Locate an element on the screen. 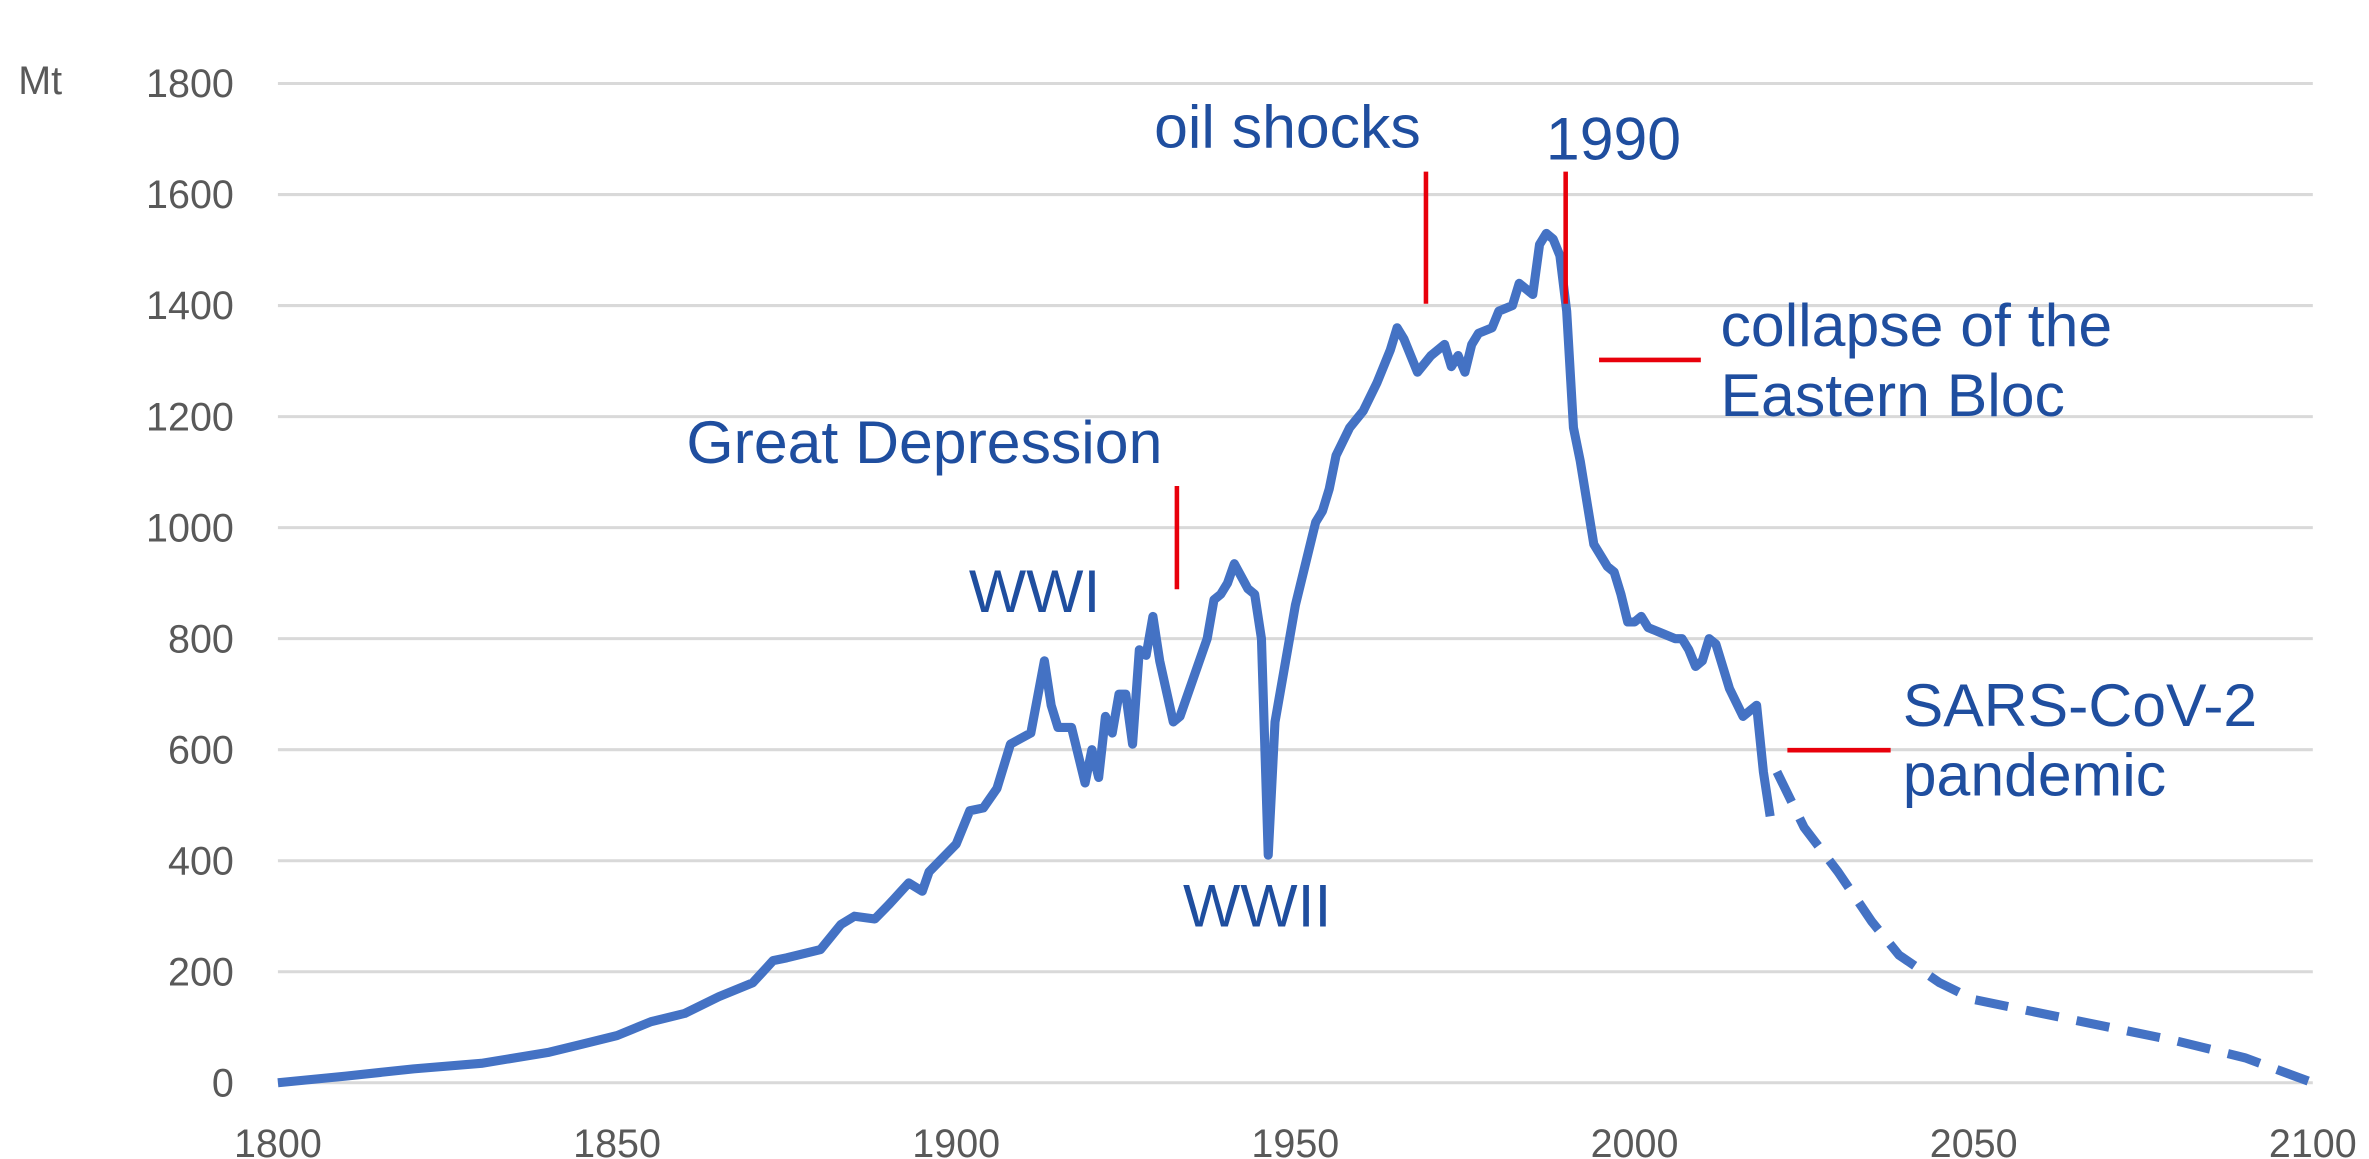 This screenshot has width=2369, height=1159. y-tick-label: 400 is located at coordinates (201, 861).